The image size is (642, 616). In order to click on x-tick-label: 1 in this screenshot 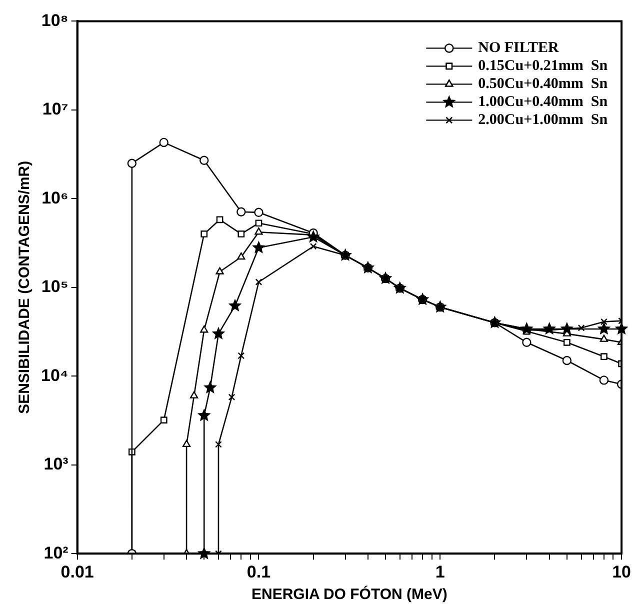, I will do `click(440, 572)`.